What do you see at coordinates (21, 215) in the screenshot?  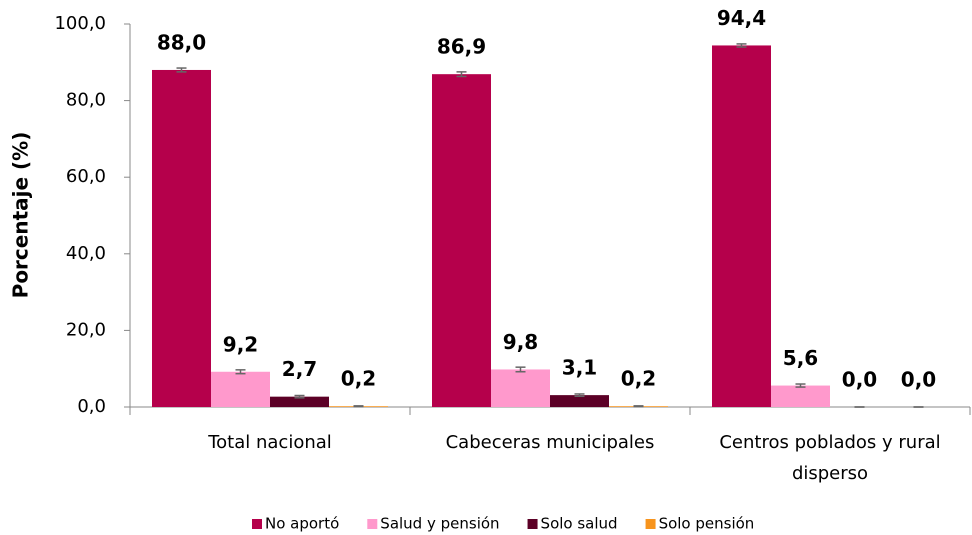 I see `y-axis-title: Porcentaje (%)` at bounding box center [21, 215].